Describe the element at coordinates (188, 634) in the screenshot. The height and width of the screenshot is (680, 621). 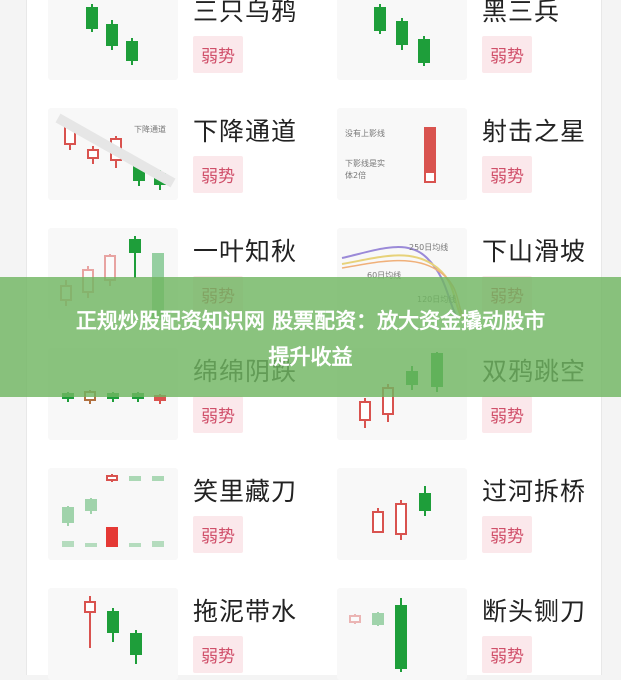
I see `pattern-card: 拖泥带水 弱势` at that location.